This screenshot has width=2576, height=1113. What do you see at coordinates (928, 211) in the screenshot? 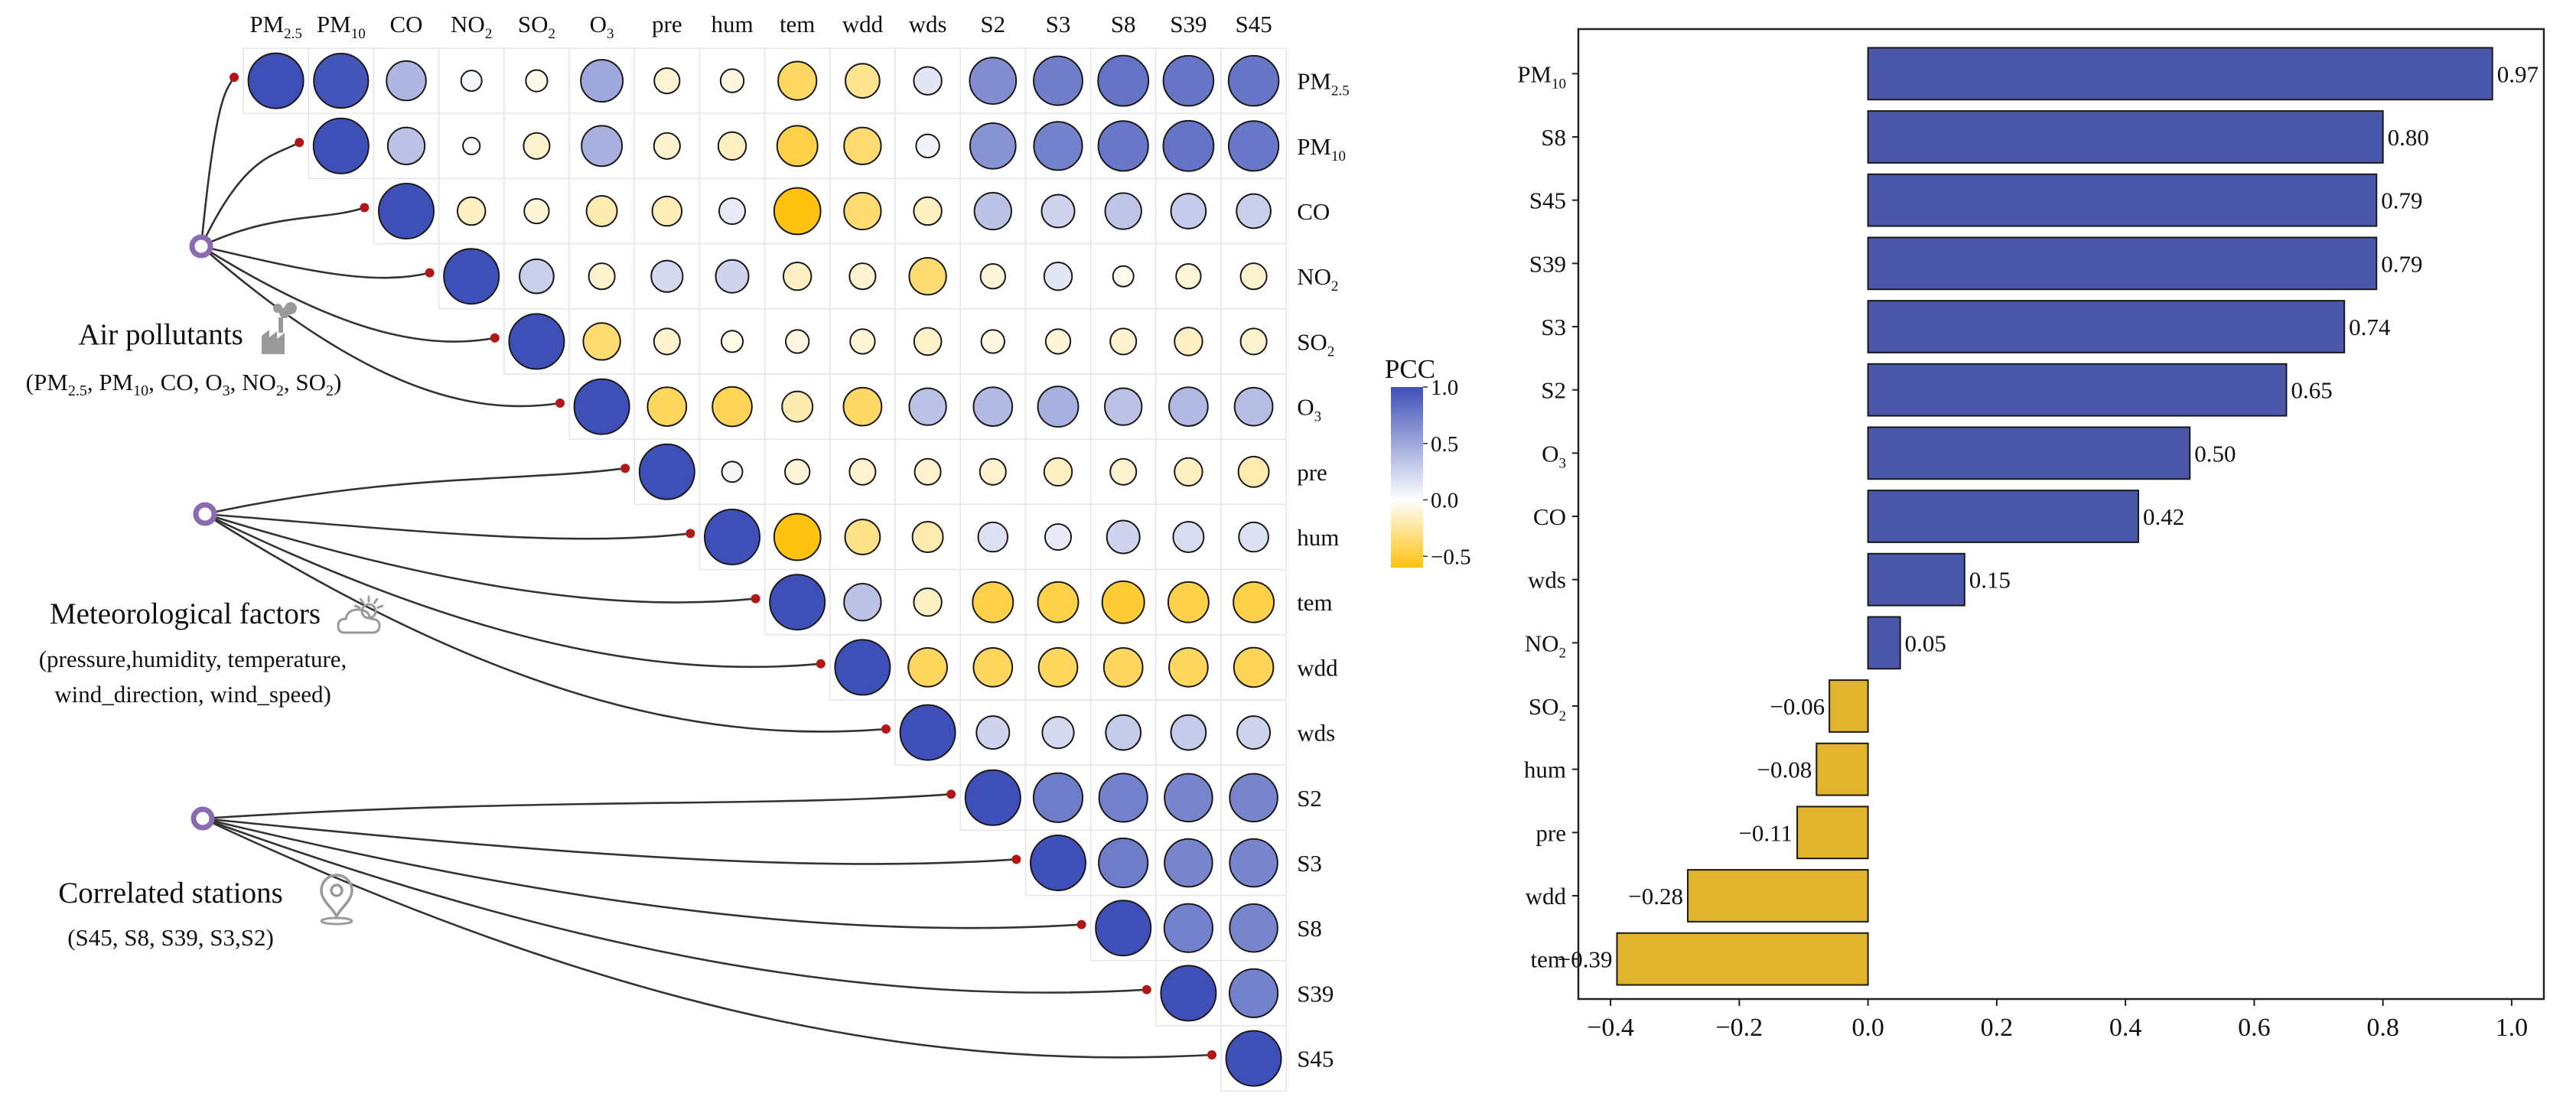
I see `pcc-circle-CO-wds` at bounding box center [928, 211].